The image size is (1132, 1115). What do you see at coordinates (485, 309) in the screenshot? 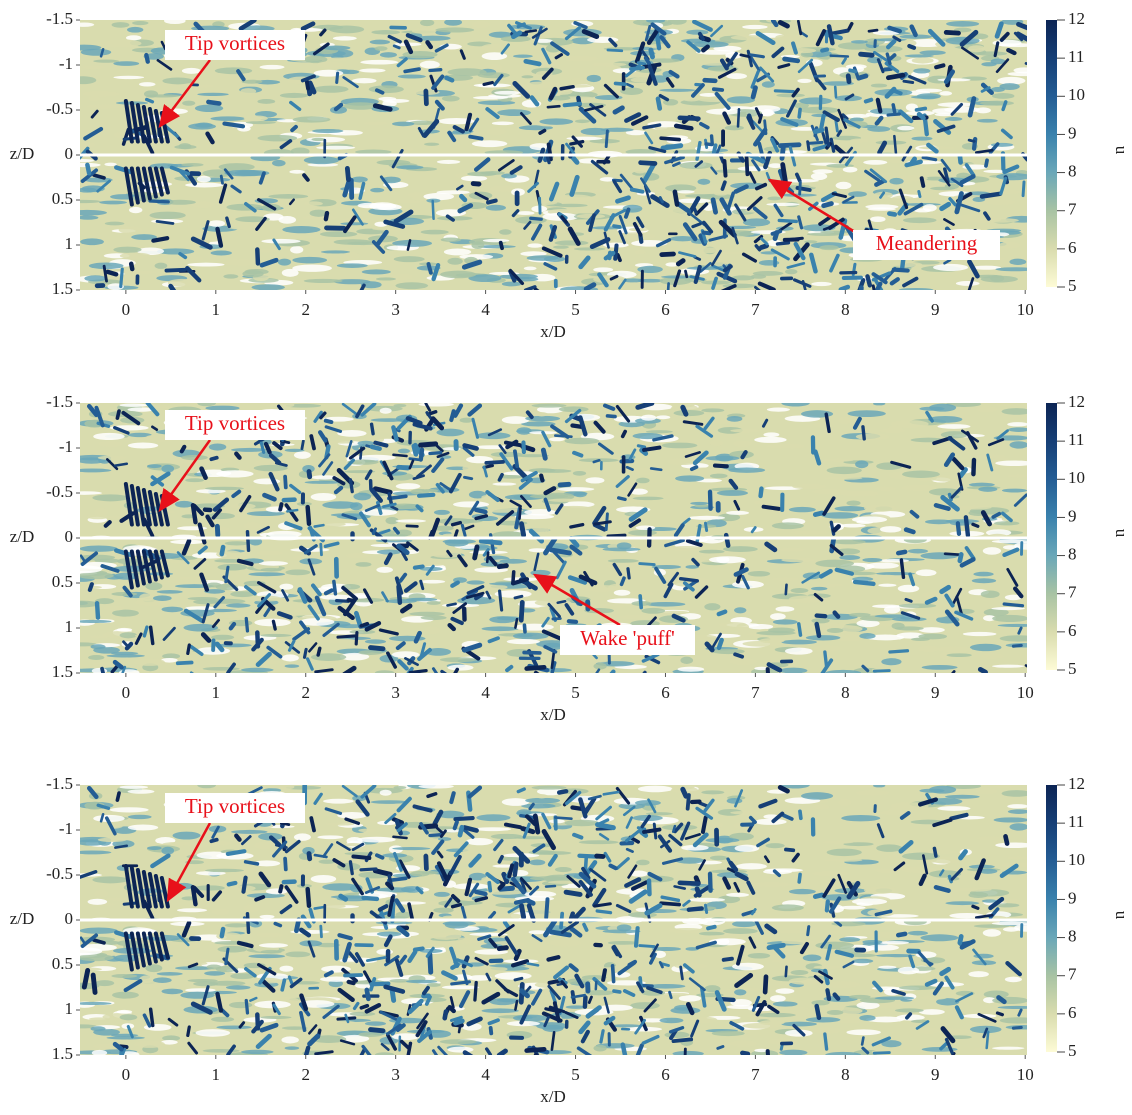
I see `x-tick-label: 4` at bounding box center [485, 309].